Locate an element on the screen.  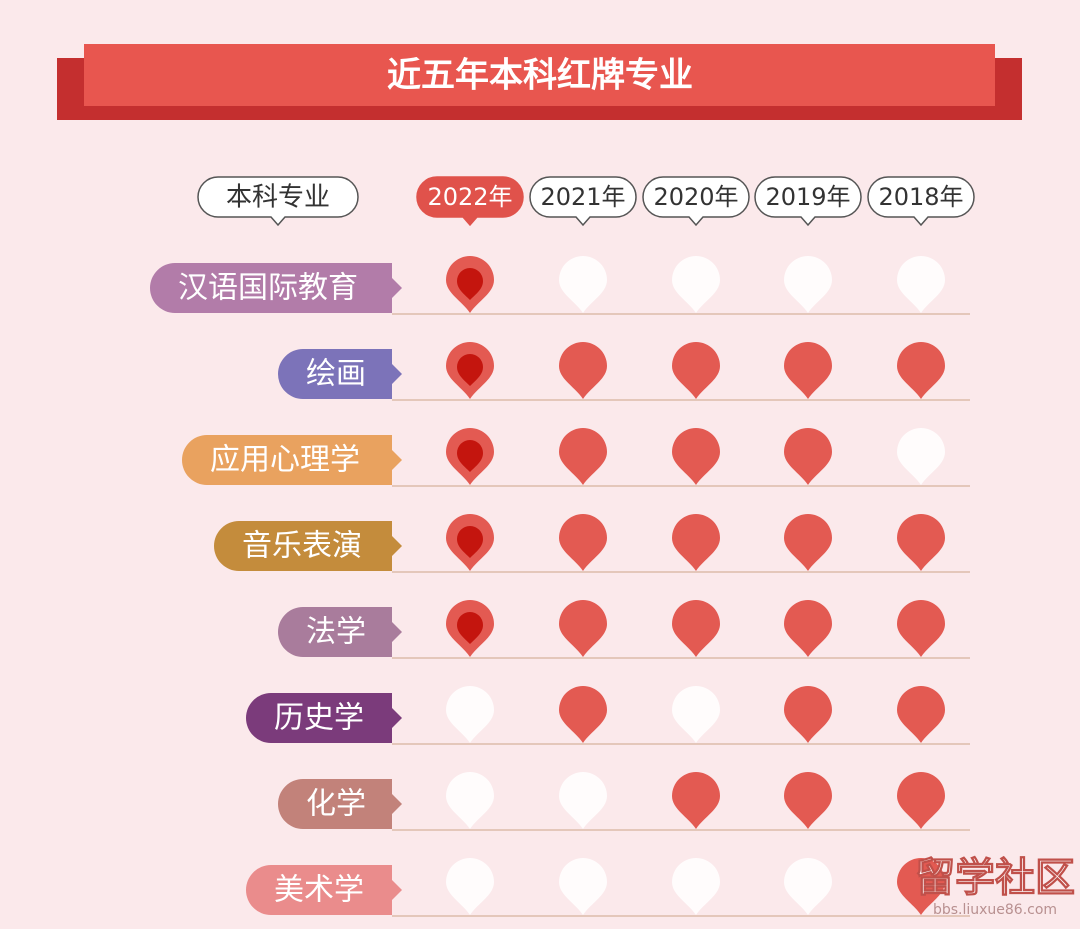
corner-label: 本科专业 is located at coordinates (278, 198).